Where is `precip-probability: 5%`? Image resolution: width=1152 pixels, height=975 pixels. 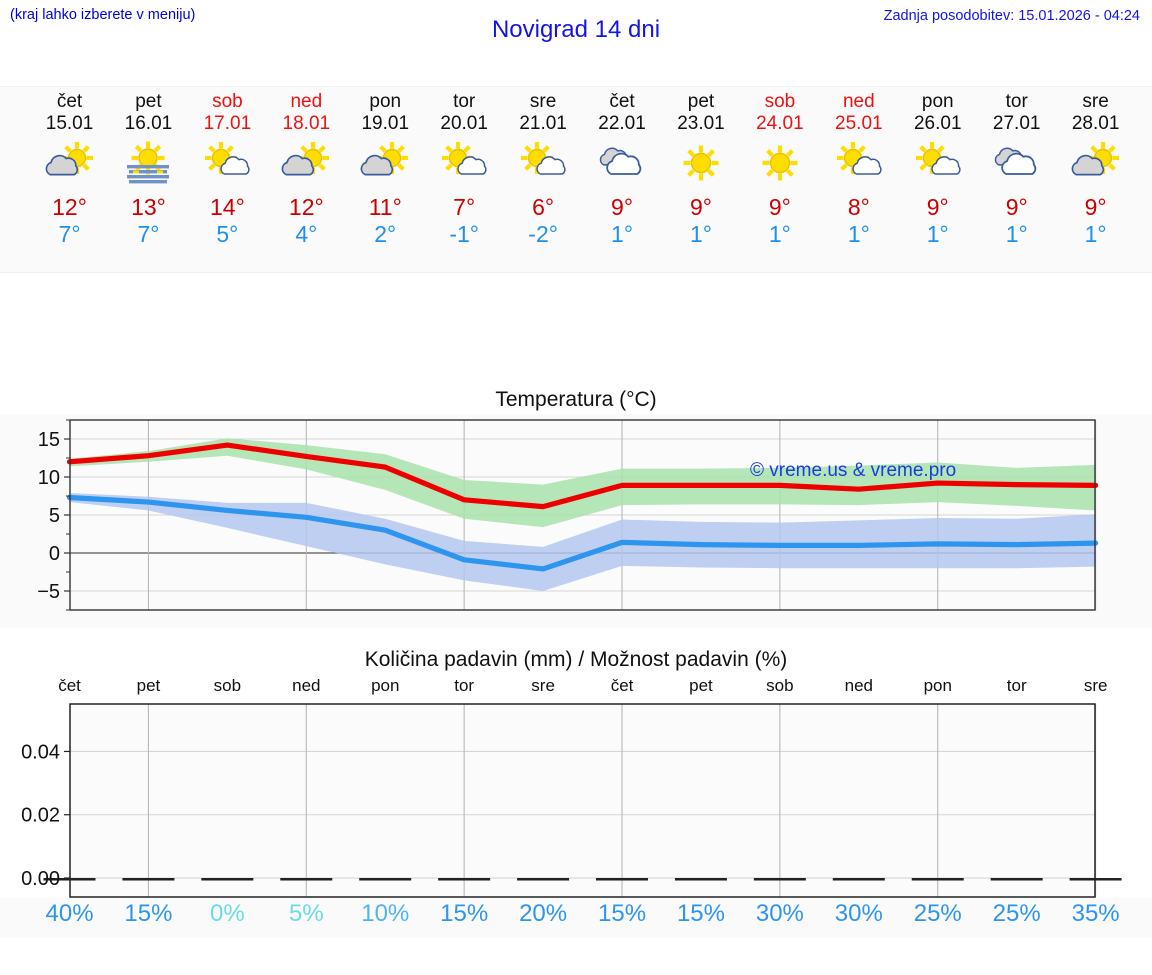 precip-probability: 5% is located at coordinates (306, 913).